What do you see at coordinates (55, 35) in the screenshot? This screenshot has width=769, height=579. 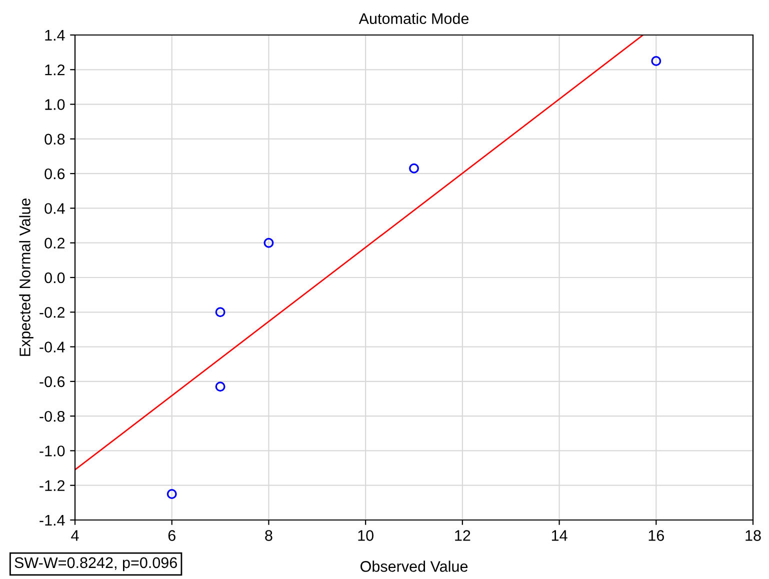 I see `y-tick-label: 1.4` at bounding box center [55, 35].